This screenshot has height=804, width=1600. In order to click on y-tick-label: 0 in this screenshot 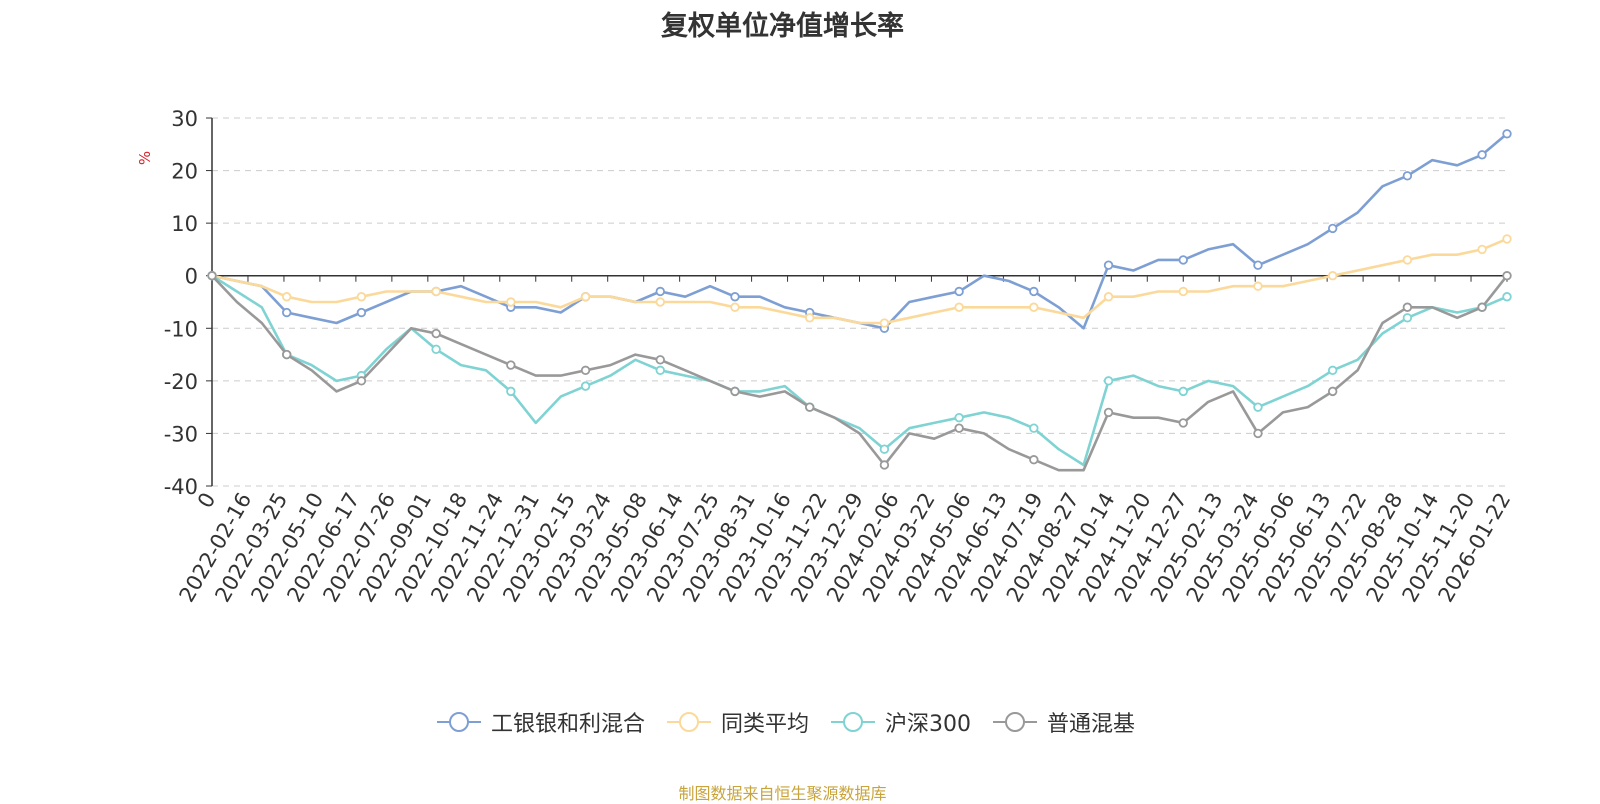, I will do `click(191, 277)`.